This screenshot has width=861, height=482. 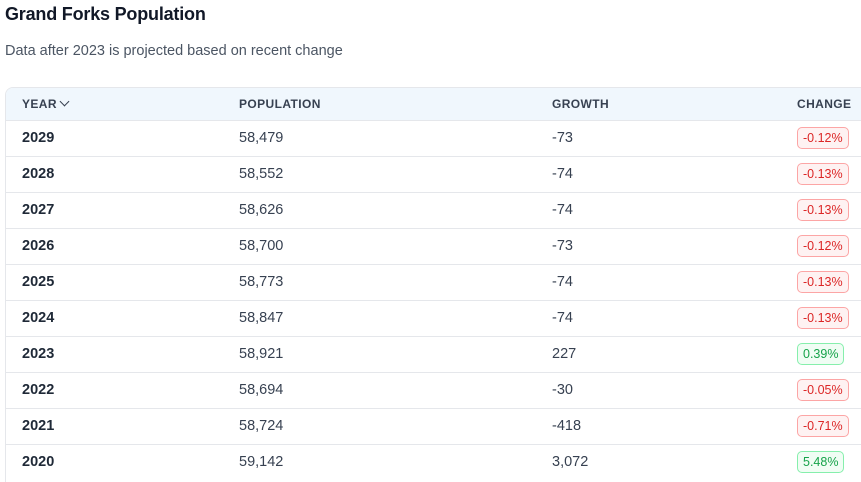 What do you see at coordinates (821, 462) in the screenshot?
I see `change-badge: 5.48%` at bounding box center [821, 462].